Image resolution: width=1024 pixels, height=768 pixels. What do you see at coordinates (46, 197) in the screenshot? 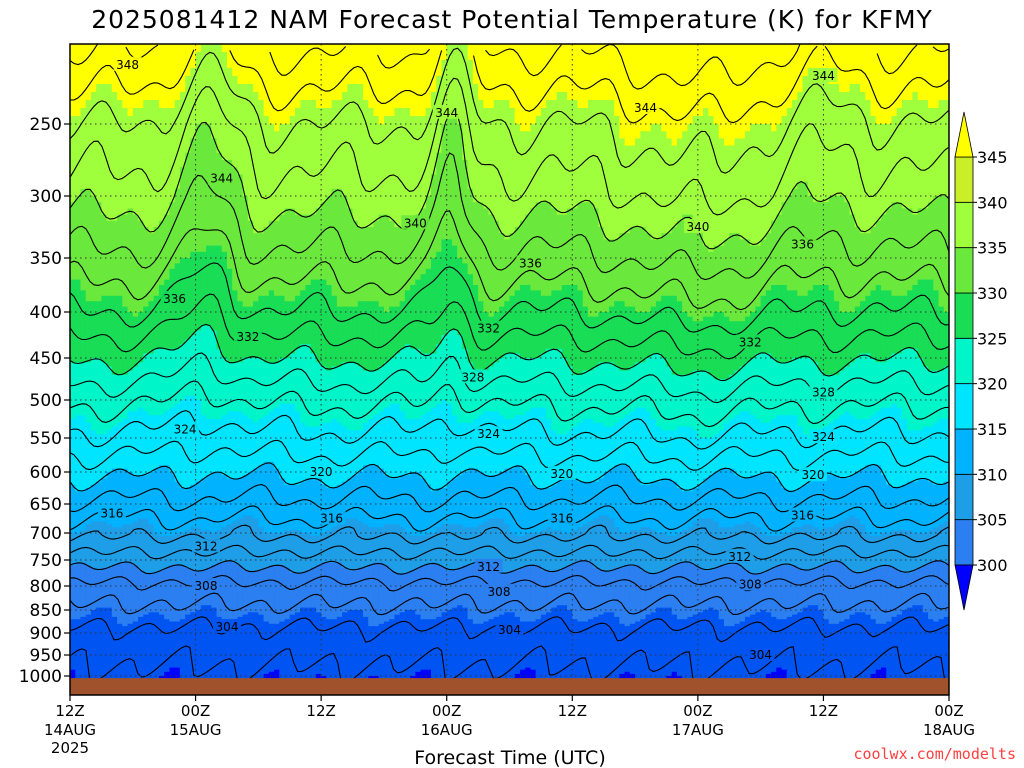
I see `y-tick-label: 300` at bounding box center [46, 197].